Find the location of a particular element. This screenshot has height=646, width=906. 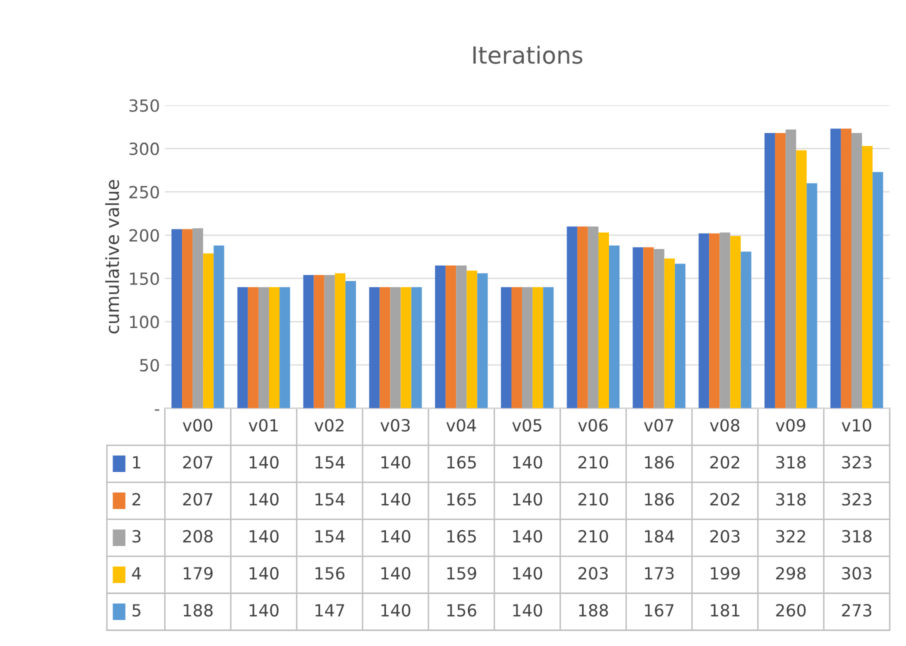

chart-title: Iterations is located at coordinates (527, 55).